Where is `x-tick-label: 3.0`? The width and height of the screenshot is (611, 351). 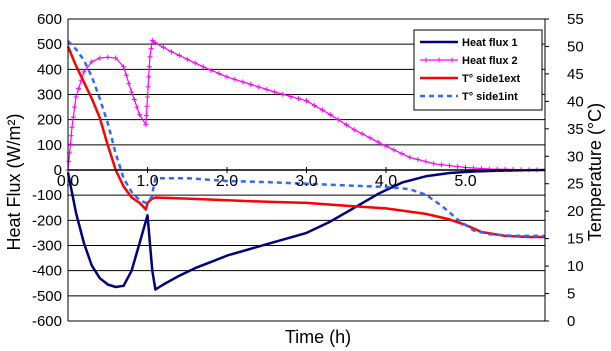 x-tick-label: 3.0 is located at coordinates (306, 181).